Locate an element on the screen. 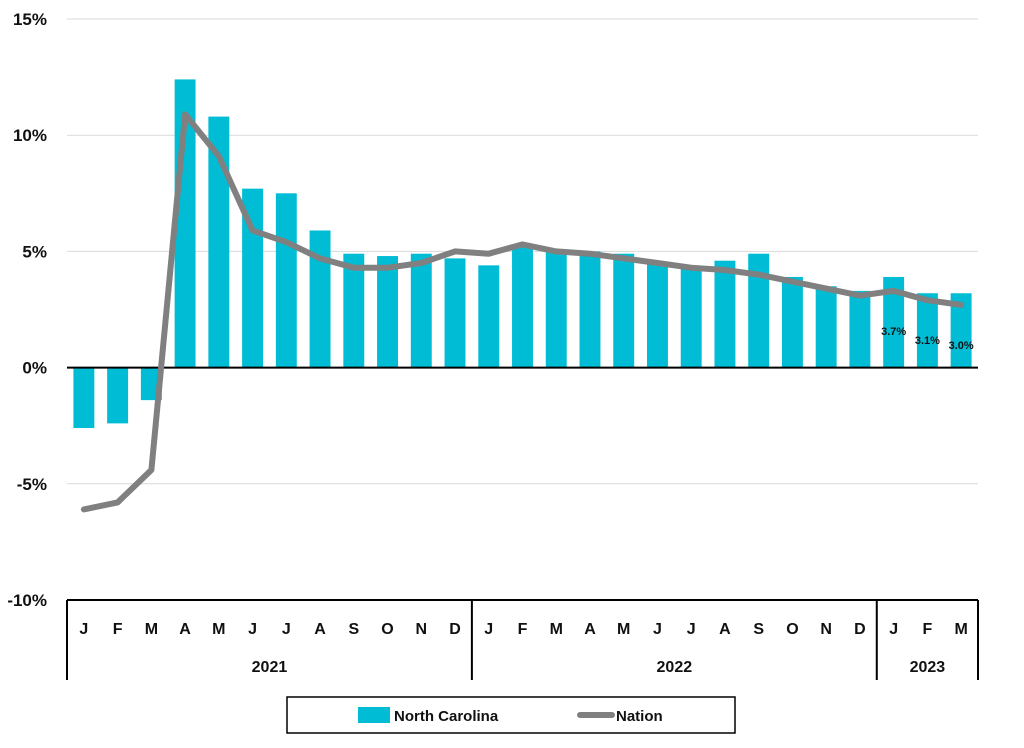  y-tick-label: 5% is located at coordinates (34, 251).